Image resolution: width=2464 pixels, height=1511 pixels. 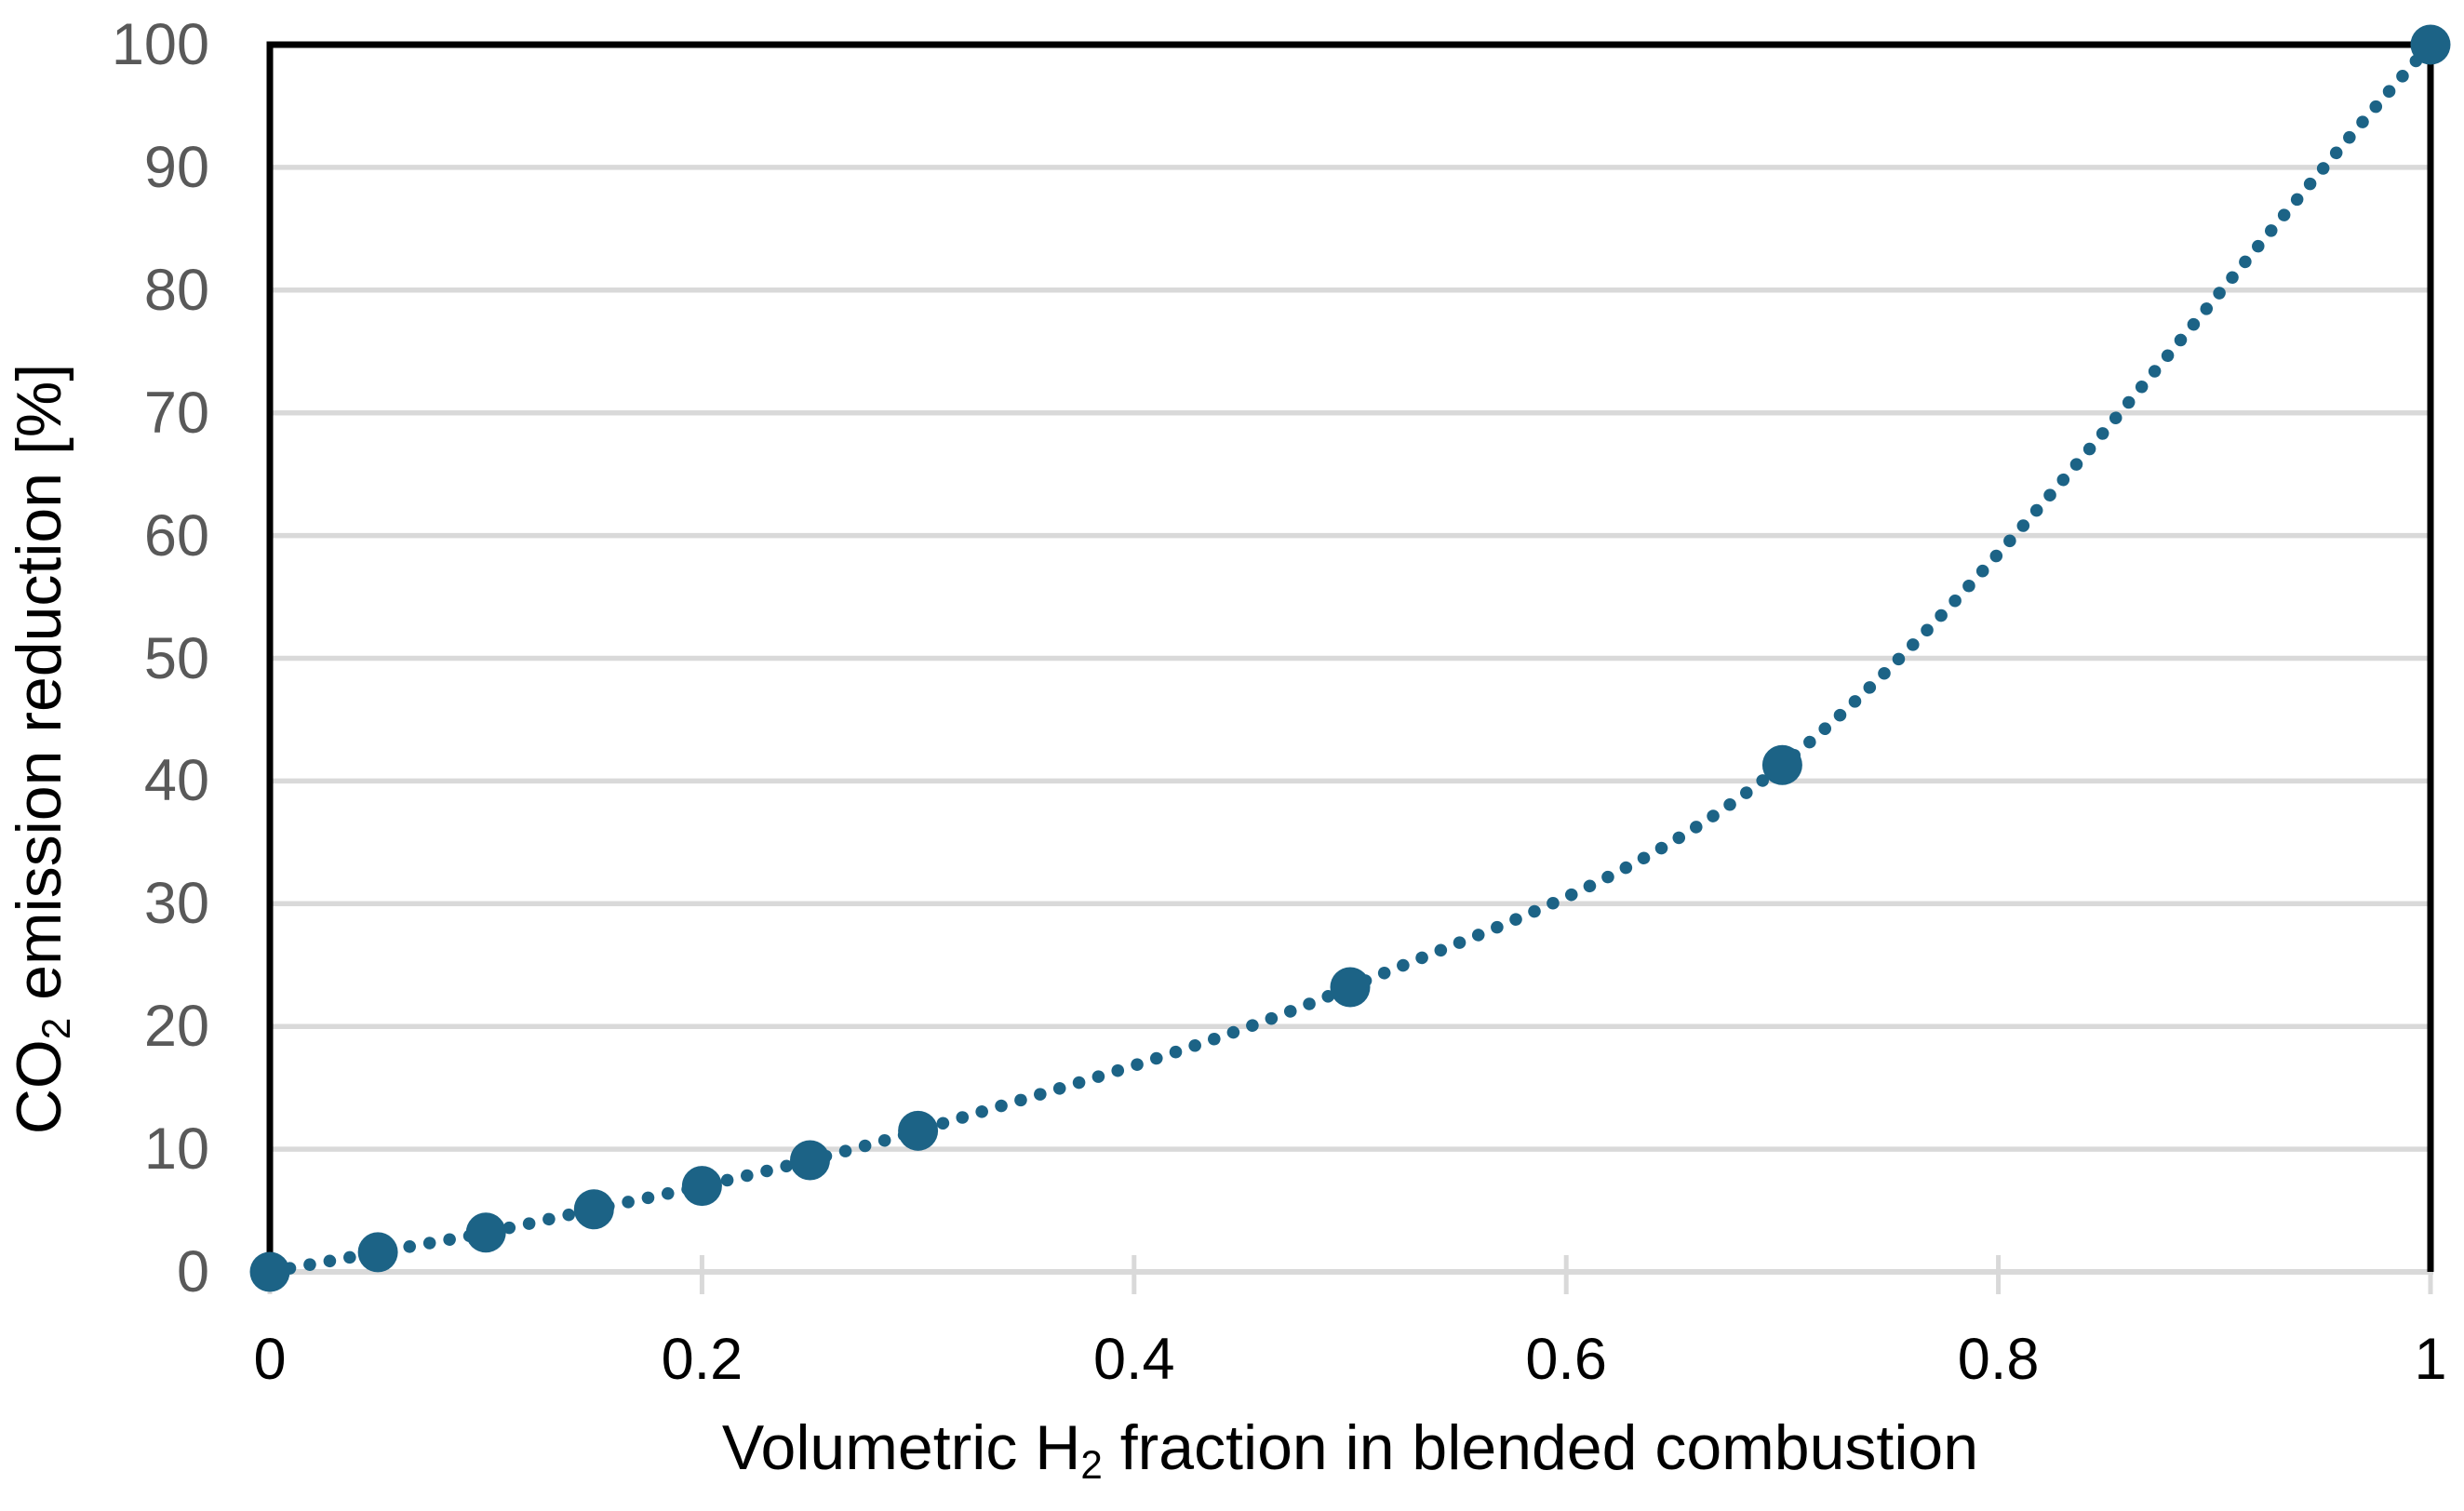 What do you see at coordinates (2430, 1359) in the screenshot?
I see `x-tick-label: 1` at bounding box center [2430, 1359].